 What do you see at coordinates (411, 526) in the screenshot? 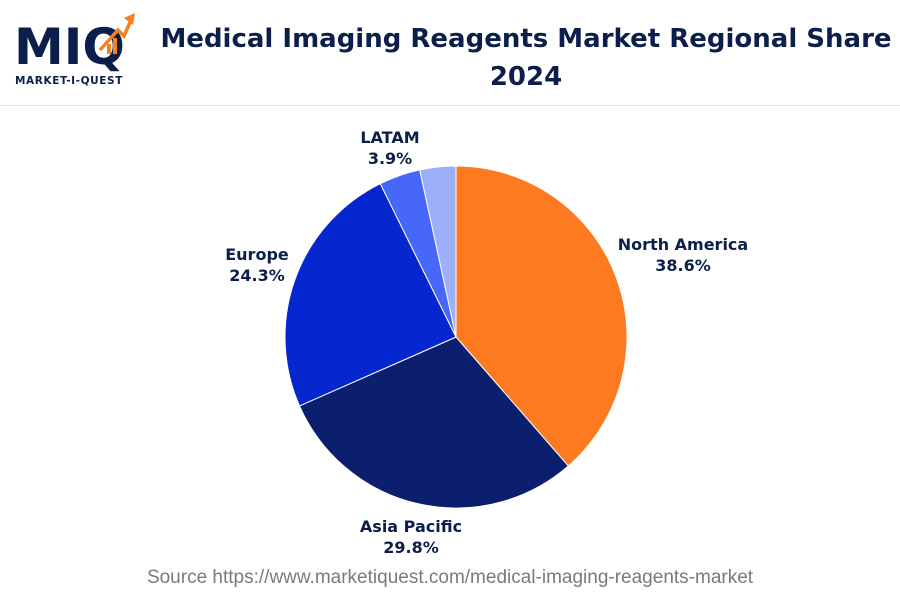
I see `slice-label-name: Asia Pacific` at bounding box center [411, 526].